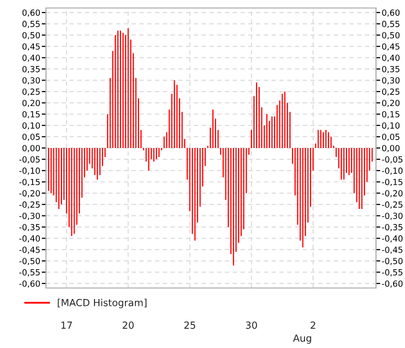 The width and height of the screenshot is (405, 348). I want to click on y-tick-label: -0,40, so click(29, 238).